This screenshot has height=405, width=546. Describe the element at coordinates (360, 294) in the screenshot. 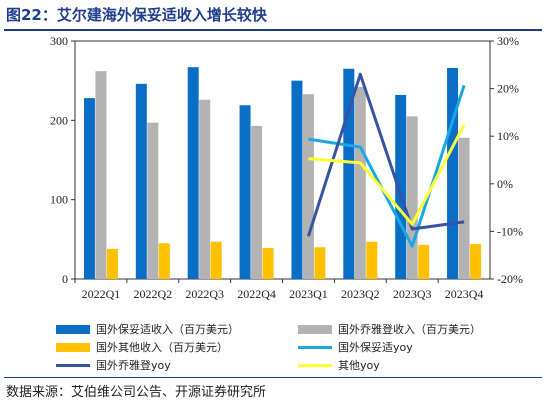

I see `x-tick-label: 2023Q2` at that location.